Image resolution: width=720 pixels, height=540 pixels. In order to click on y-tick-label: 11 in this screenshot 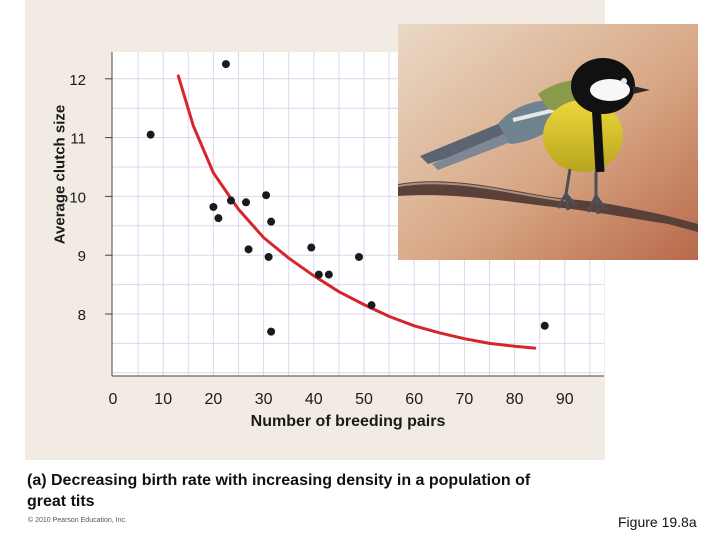, I will do `click(78, 139)`.